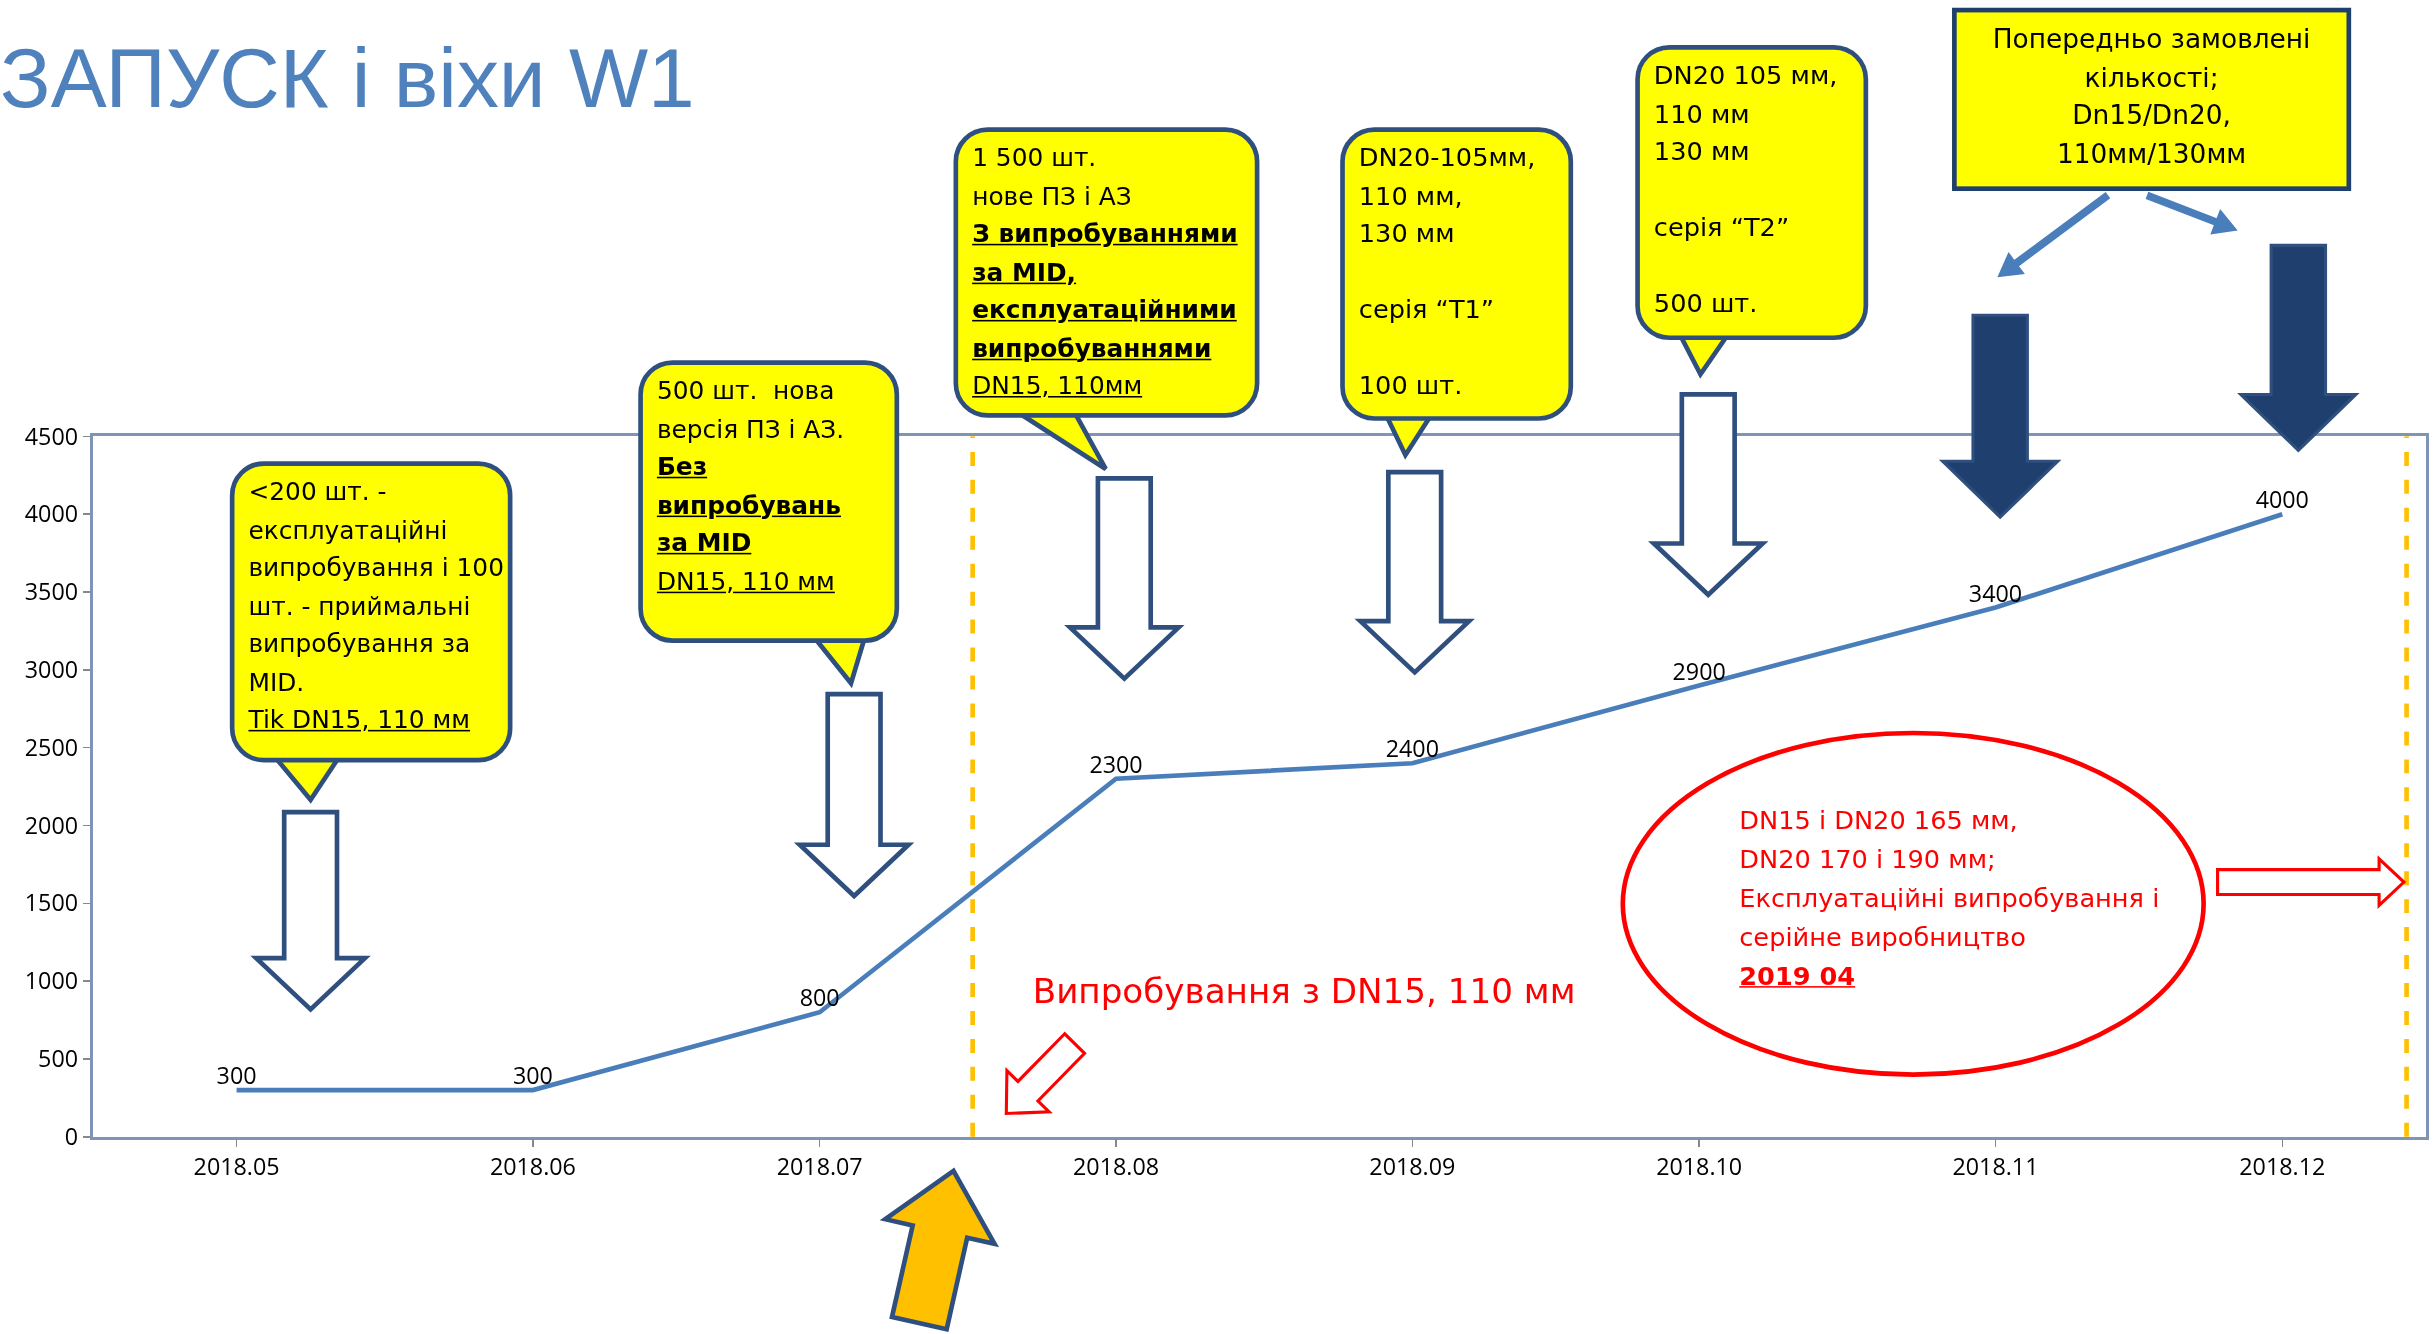 The image size is (2435, 1334). I want to click on x-tick-label: 2018.10, so click(1699, 1166).